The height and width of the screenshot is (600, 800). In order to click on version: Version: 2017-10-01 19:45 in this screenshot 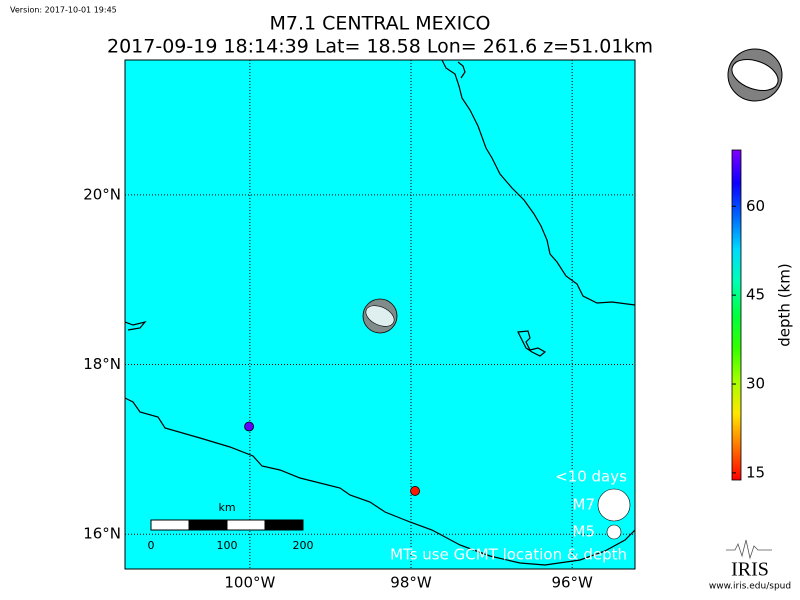, I will do `click(63, 10)`.